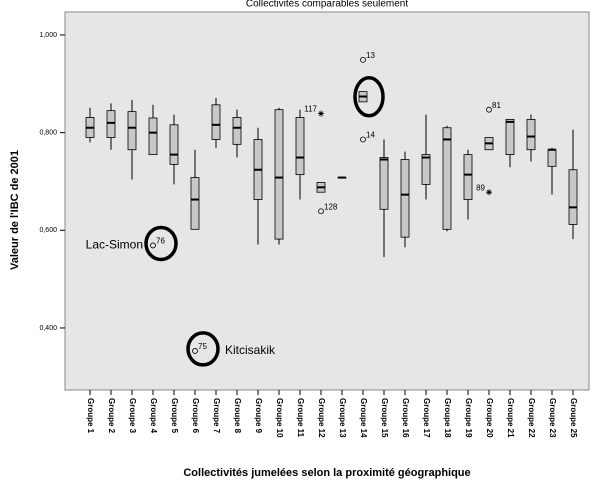 This screenshot has height=489, width=592. Describe the element at coordinates (327, 5) in the screenshot. I see `chart-title: Collectivités comparables seulement` at that location.